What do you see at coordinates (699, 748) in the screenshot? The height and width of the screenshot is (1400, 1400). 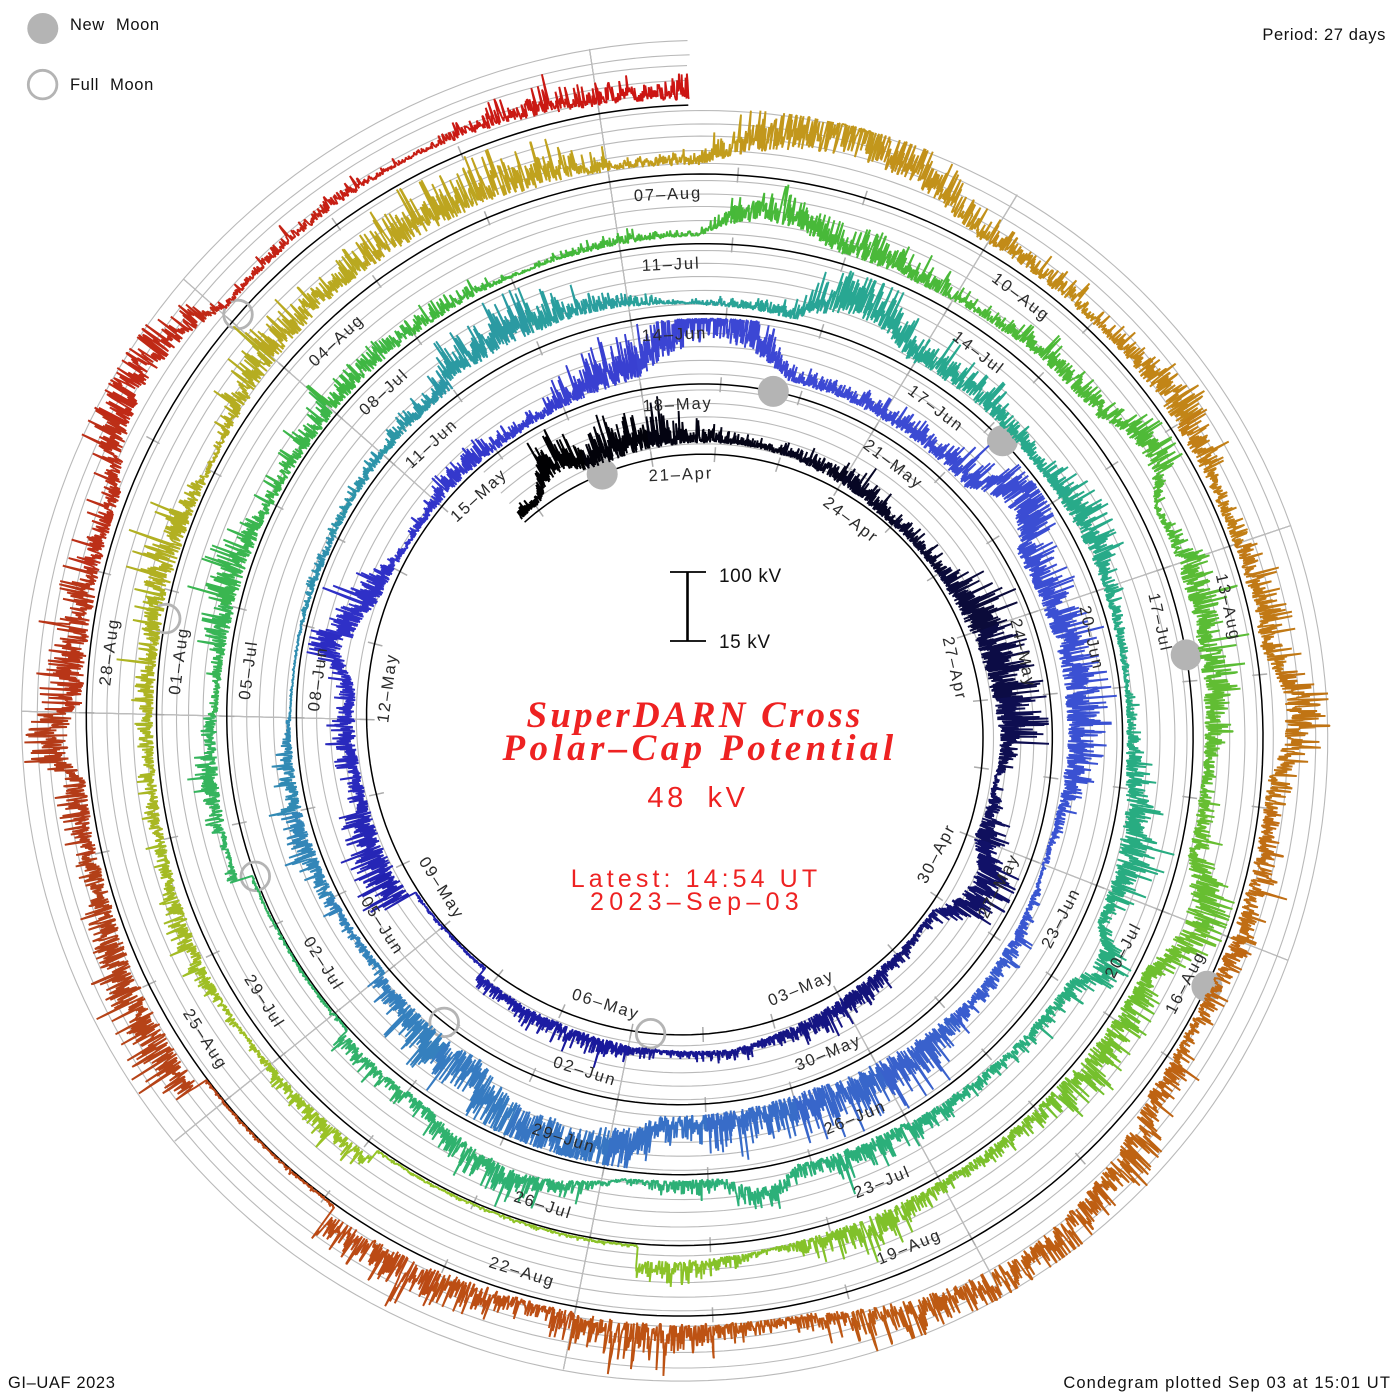 I see `svg-text: Polar–Cap Potential` at bounding box center [699, 748].